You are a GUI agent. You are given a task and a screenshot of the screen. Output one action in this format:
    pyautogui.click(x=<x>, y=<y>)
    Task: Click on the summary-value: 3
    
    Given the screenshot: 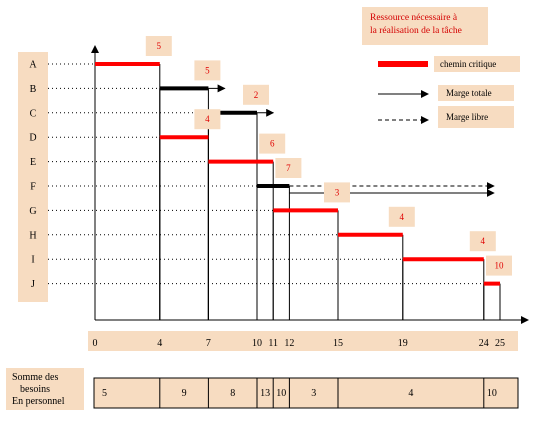 What is the action you would take?
    pyautogui.click(x=313, y=393)
    